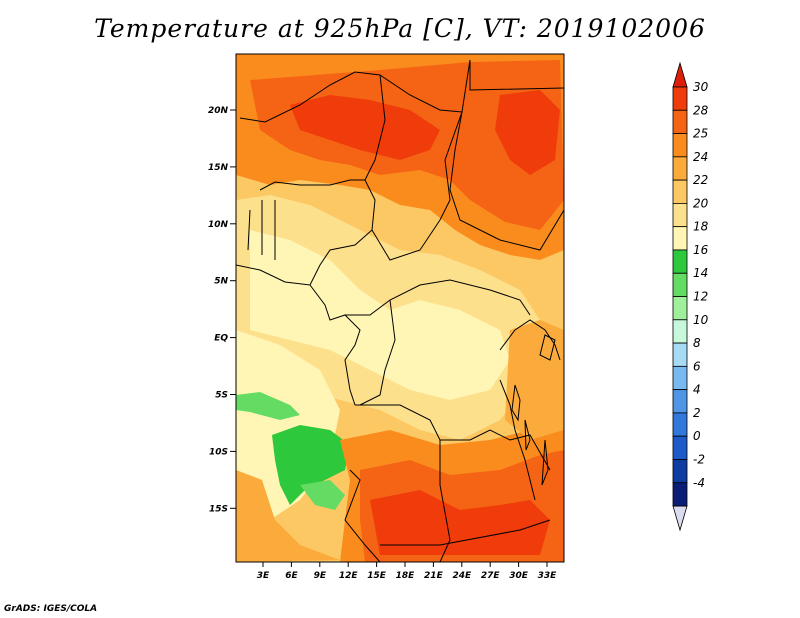 Image resolution: width=800 pixels, height=618 pixels. I want to click on temp-field-sw-coast, so click(288, 516).